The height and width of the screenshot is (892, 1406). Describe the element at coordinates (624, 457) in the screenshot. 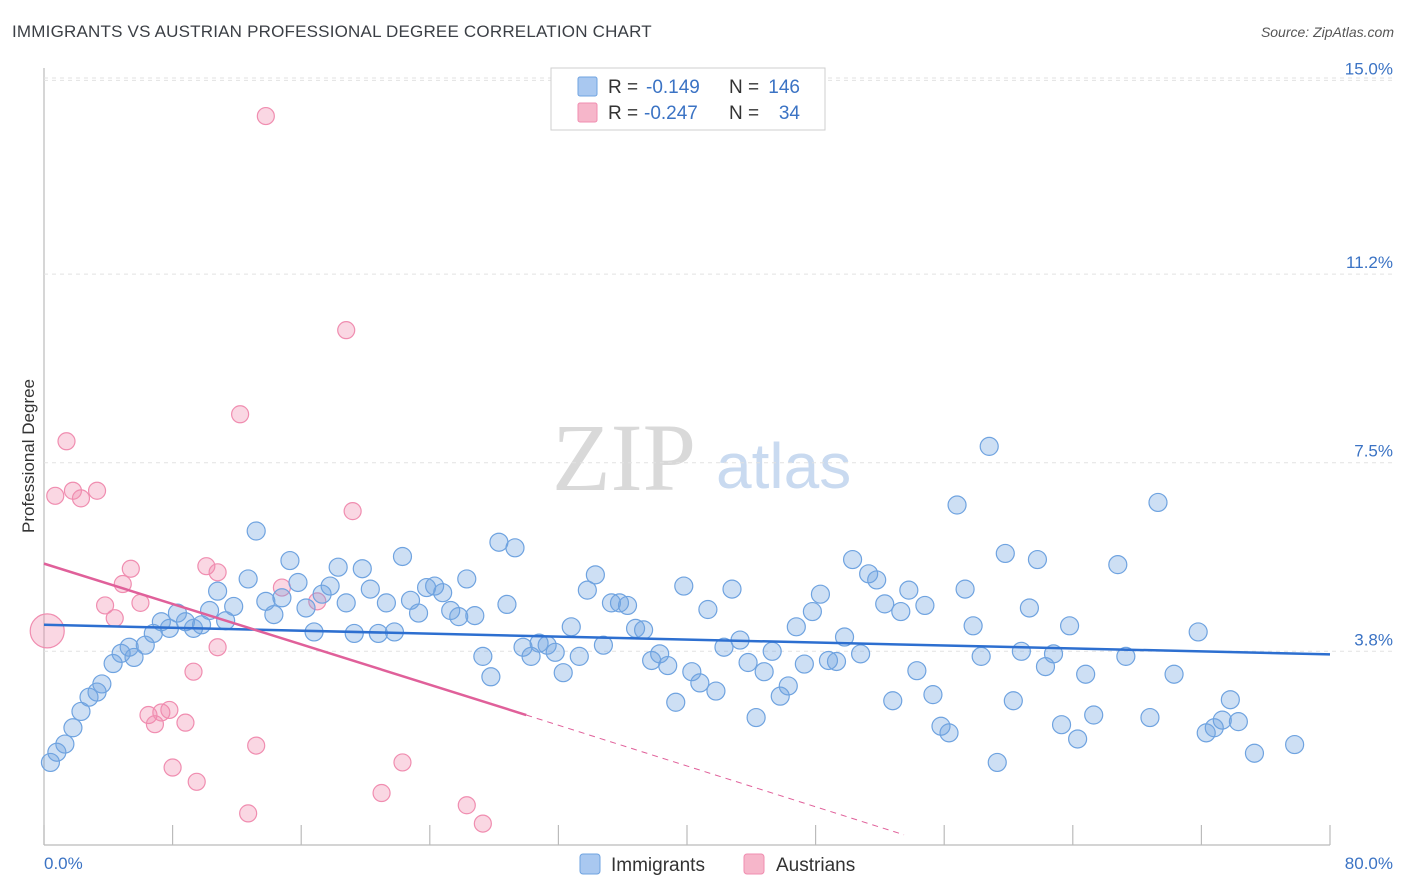

I see `watermark-zip: ZIP` at that location.